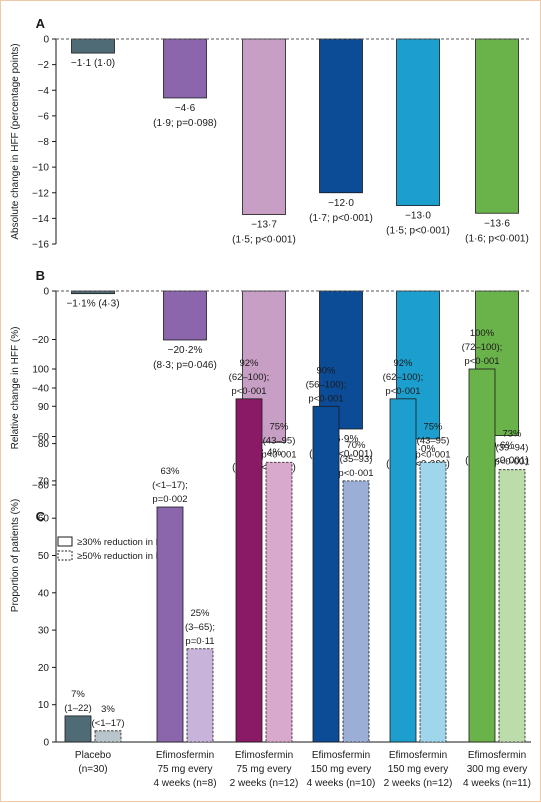  Describe the element at coordinates (185, 365) in the screenshot. I see `data-label: (8·3; p=0·046)` at that location.